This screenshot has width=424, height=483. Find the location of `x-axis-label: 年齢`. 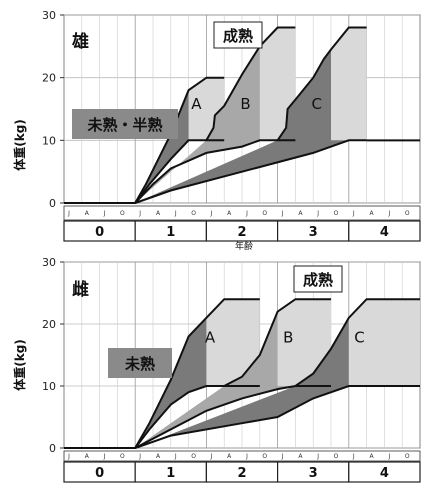

x-axis-label: 年齢 is located at coordinates (244, 246).